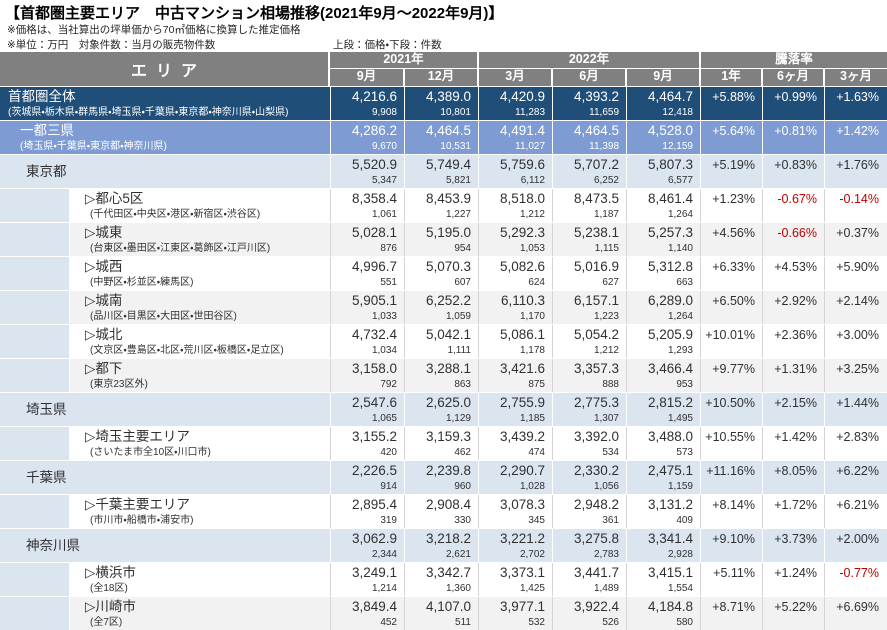  Describe the element at coordinates (165, 409) in the screenshot. I see `area-label: 埼玉県` at that location.